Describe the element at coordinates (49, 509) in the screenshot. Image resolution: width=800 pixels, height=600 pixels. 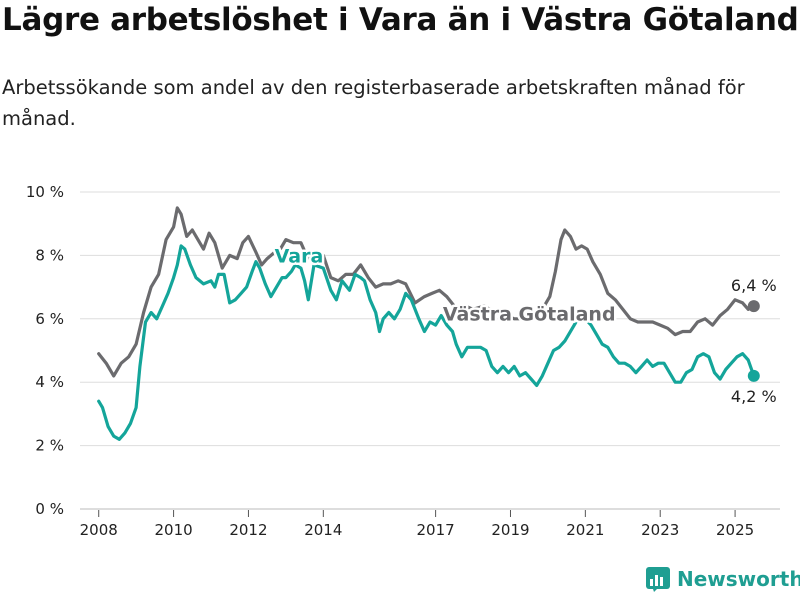
I see `y-tick-label: 0 %` at that location.